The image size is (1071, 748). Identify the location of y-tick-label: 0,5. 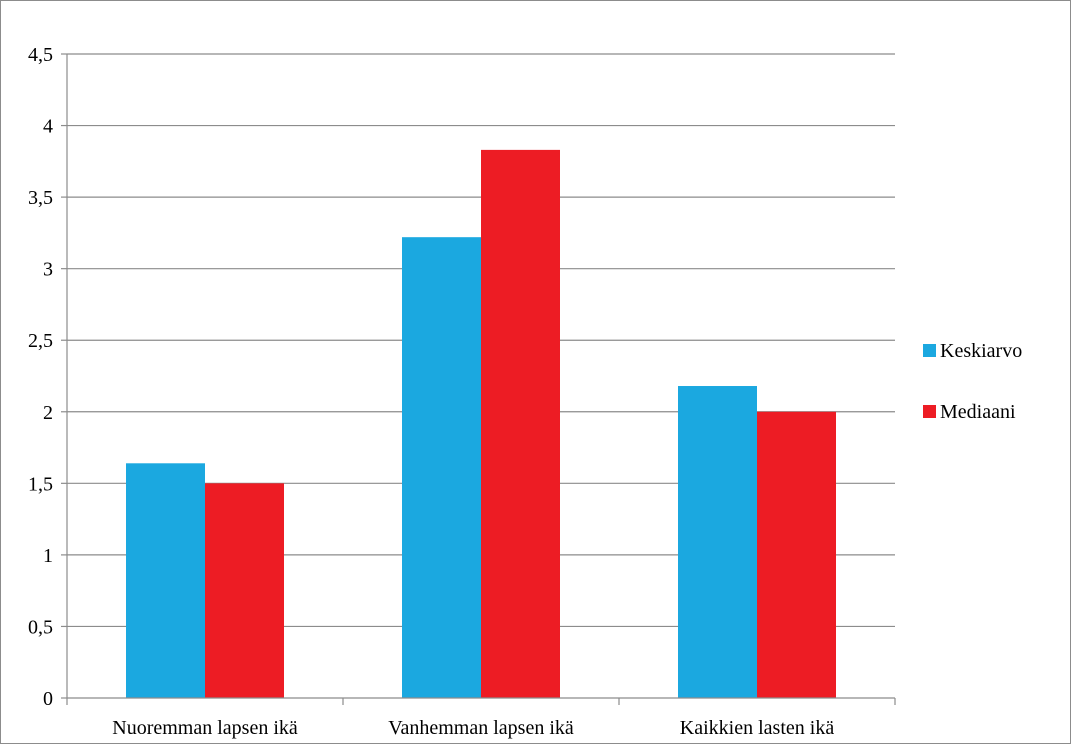
(40, 627).